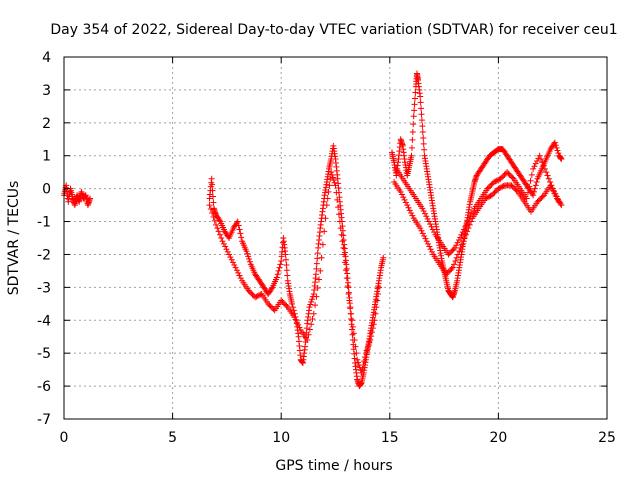  Describe the element at coordinates (498, 438) in the screenshot. I see `x-tick-label: 20` at that location.